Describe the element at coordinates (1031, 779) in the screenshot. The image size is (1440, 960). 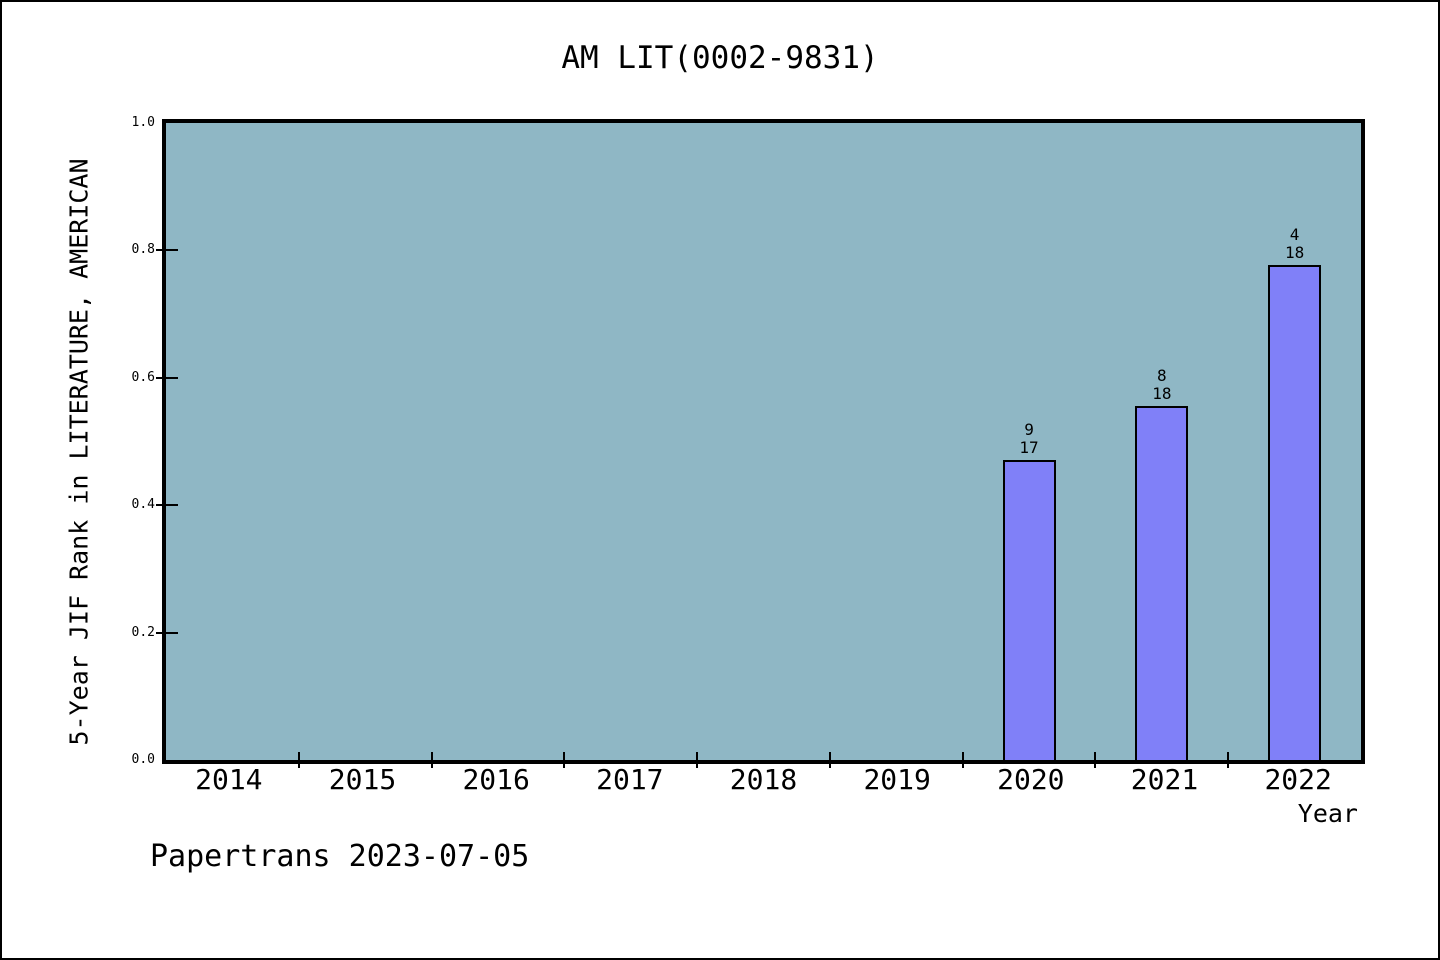
I see `x-tick-label-2020: 2020` at that location.